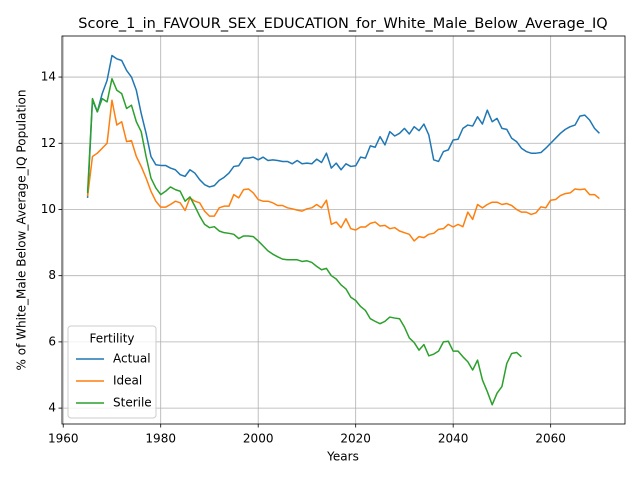  Describe the element at coordinates (258, 439) in the screenshot. I see `x-tick-label: 2000` at that location.